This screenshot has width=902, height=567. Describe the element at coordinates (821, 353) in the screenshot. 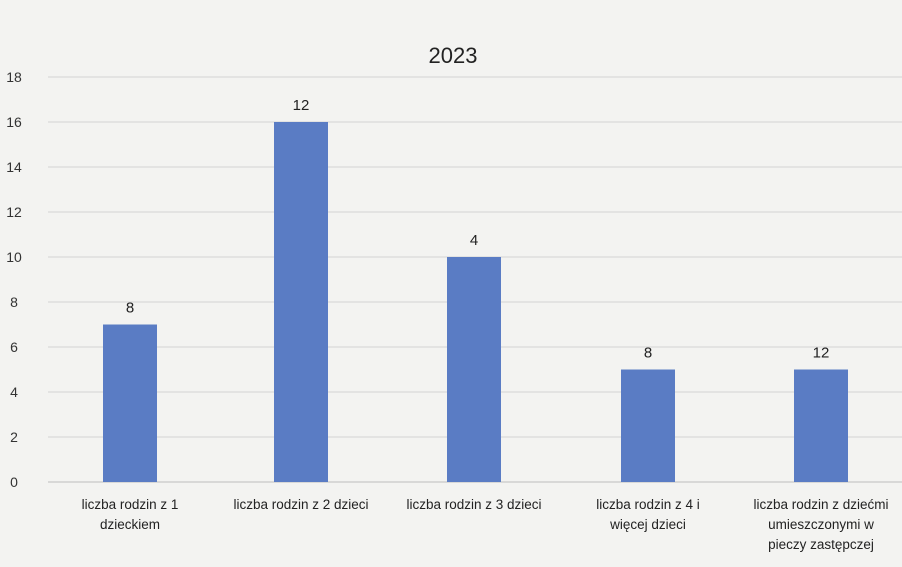

I see `data-label-5: 12` at that location.